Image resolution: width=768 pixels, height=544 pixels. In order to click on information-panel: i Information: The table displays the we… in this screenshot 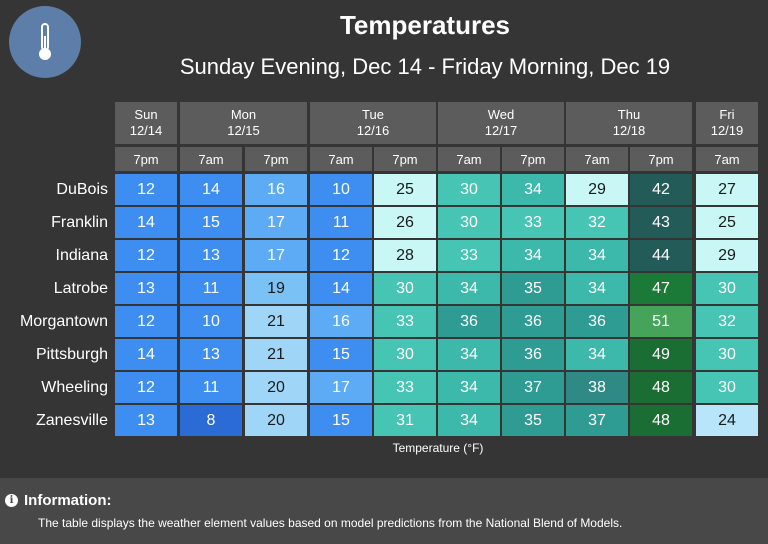, I will do `click(384, 511)`.